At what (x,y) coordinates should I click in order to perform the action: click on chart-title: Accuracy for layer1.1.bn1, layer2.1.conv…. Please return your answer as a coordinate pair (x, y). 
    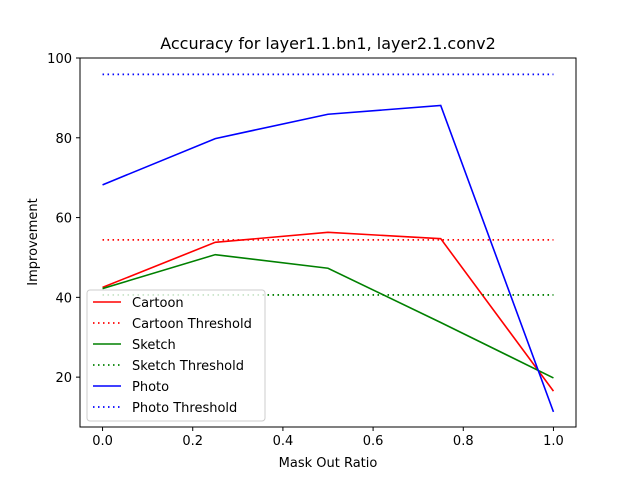
    Looking at the image, I should click on (328, 43).